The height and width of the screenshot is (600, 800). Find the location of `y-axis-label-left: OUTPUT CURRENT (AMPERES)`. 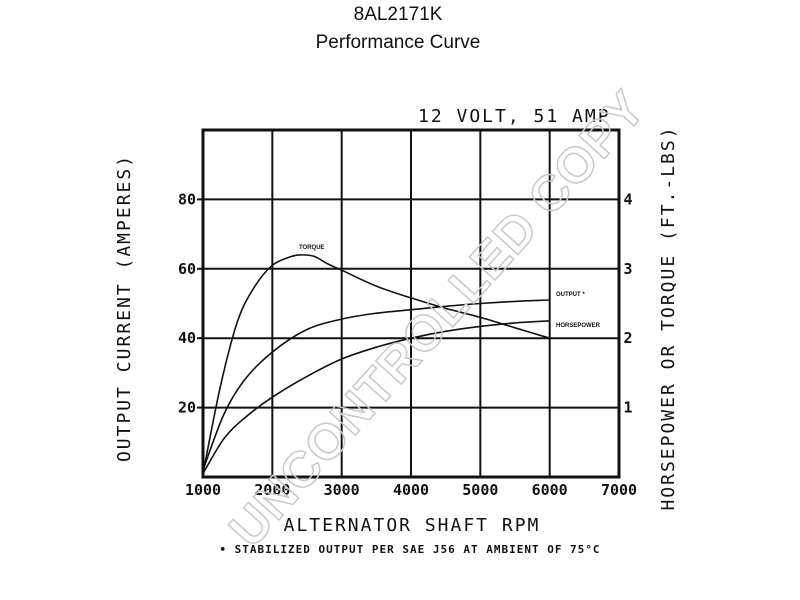

y-axis-label-left: OUTPUT CURRENT (AMPERES) is located at coordinates (124, 308).